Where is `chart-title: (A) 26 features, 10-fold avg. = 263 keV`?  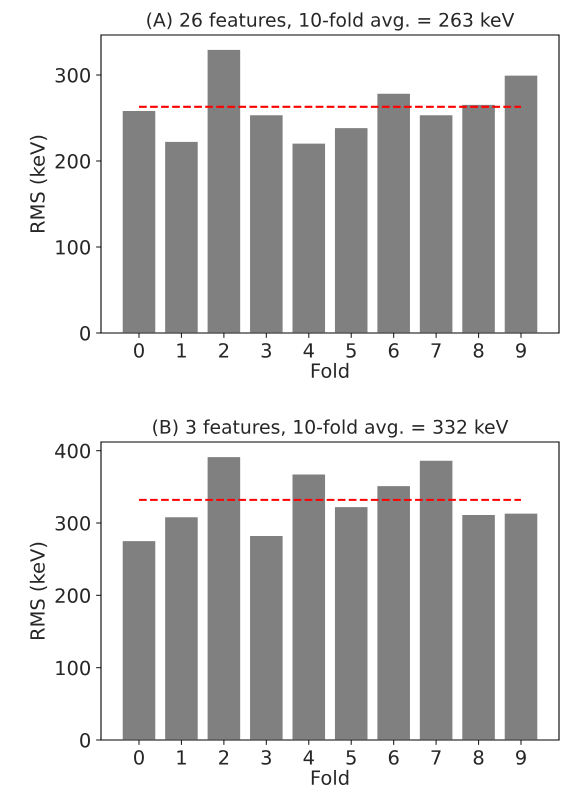
chart-title: (A) 26 features, 10-fold avg. = 263 keV is located at coordinates (330, 21).